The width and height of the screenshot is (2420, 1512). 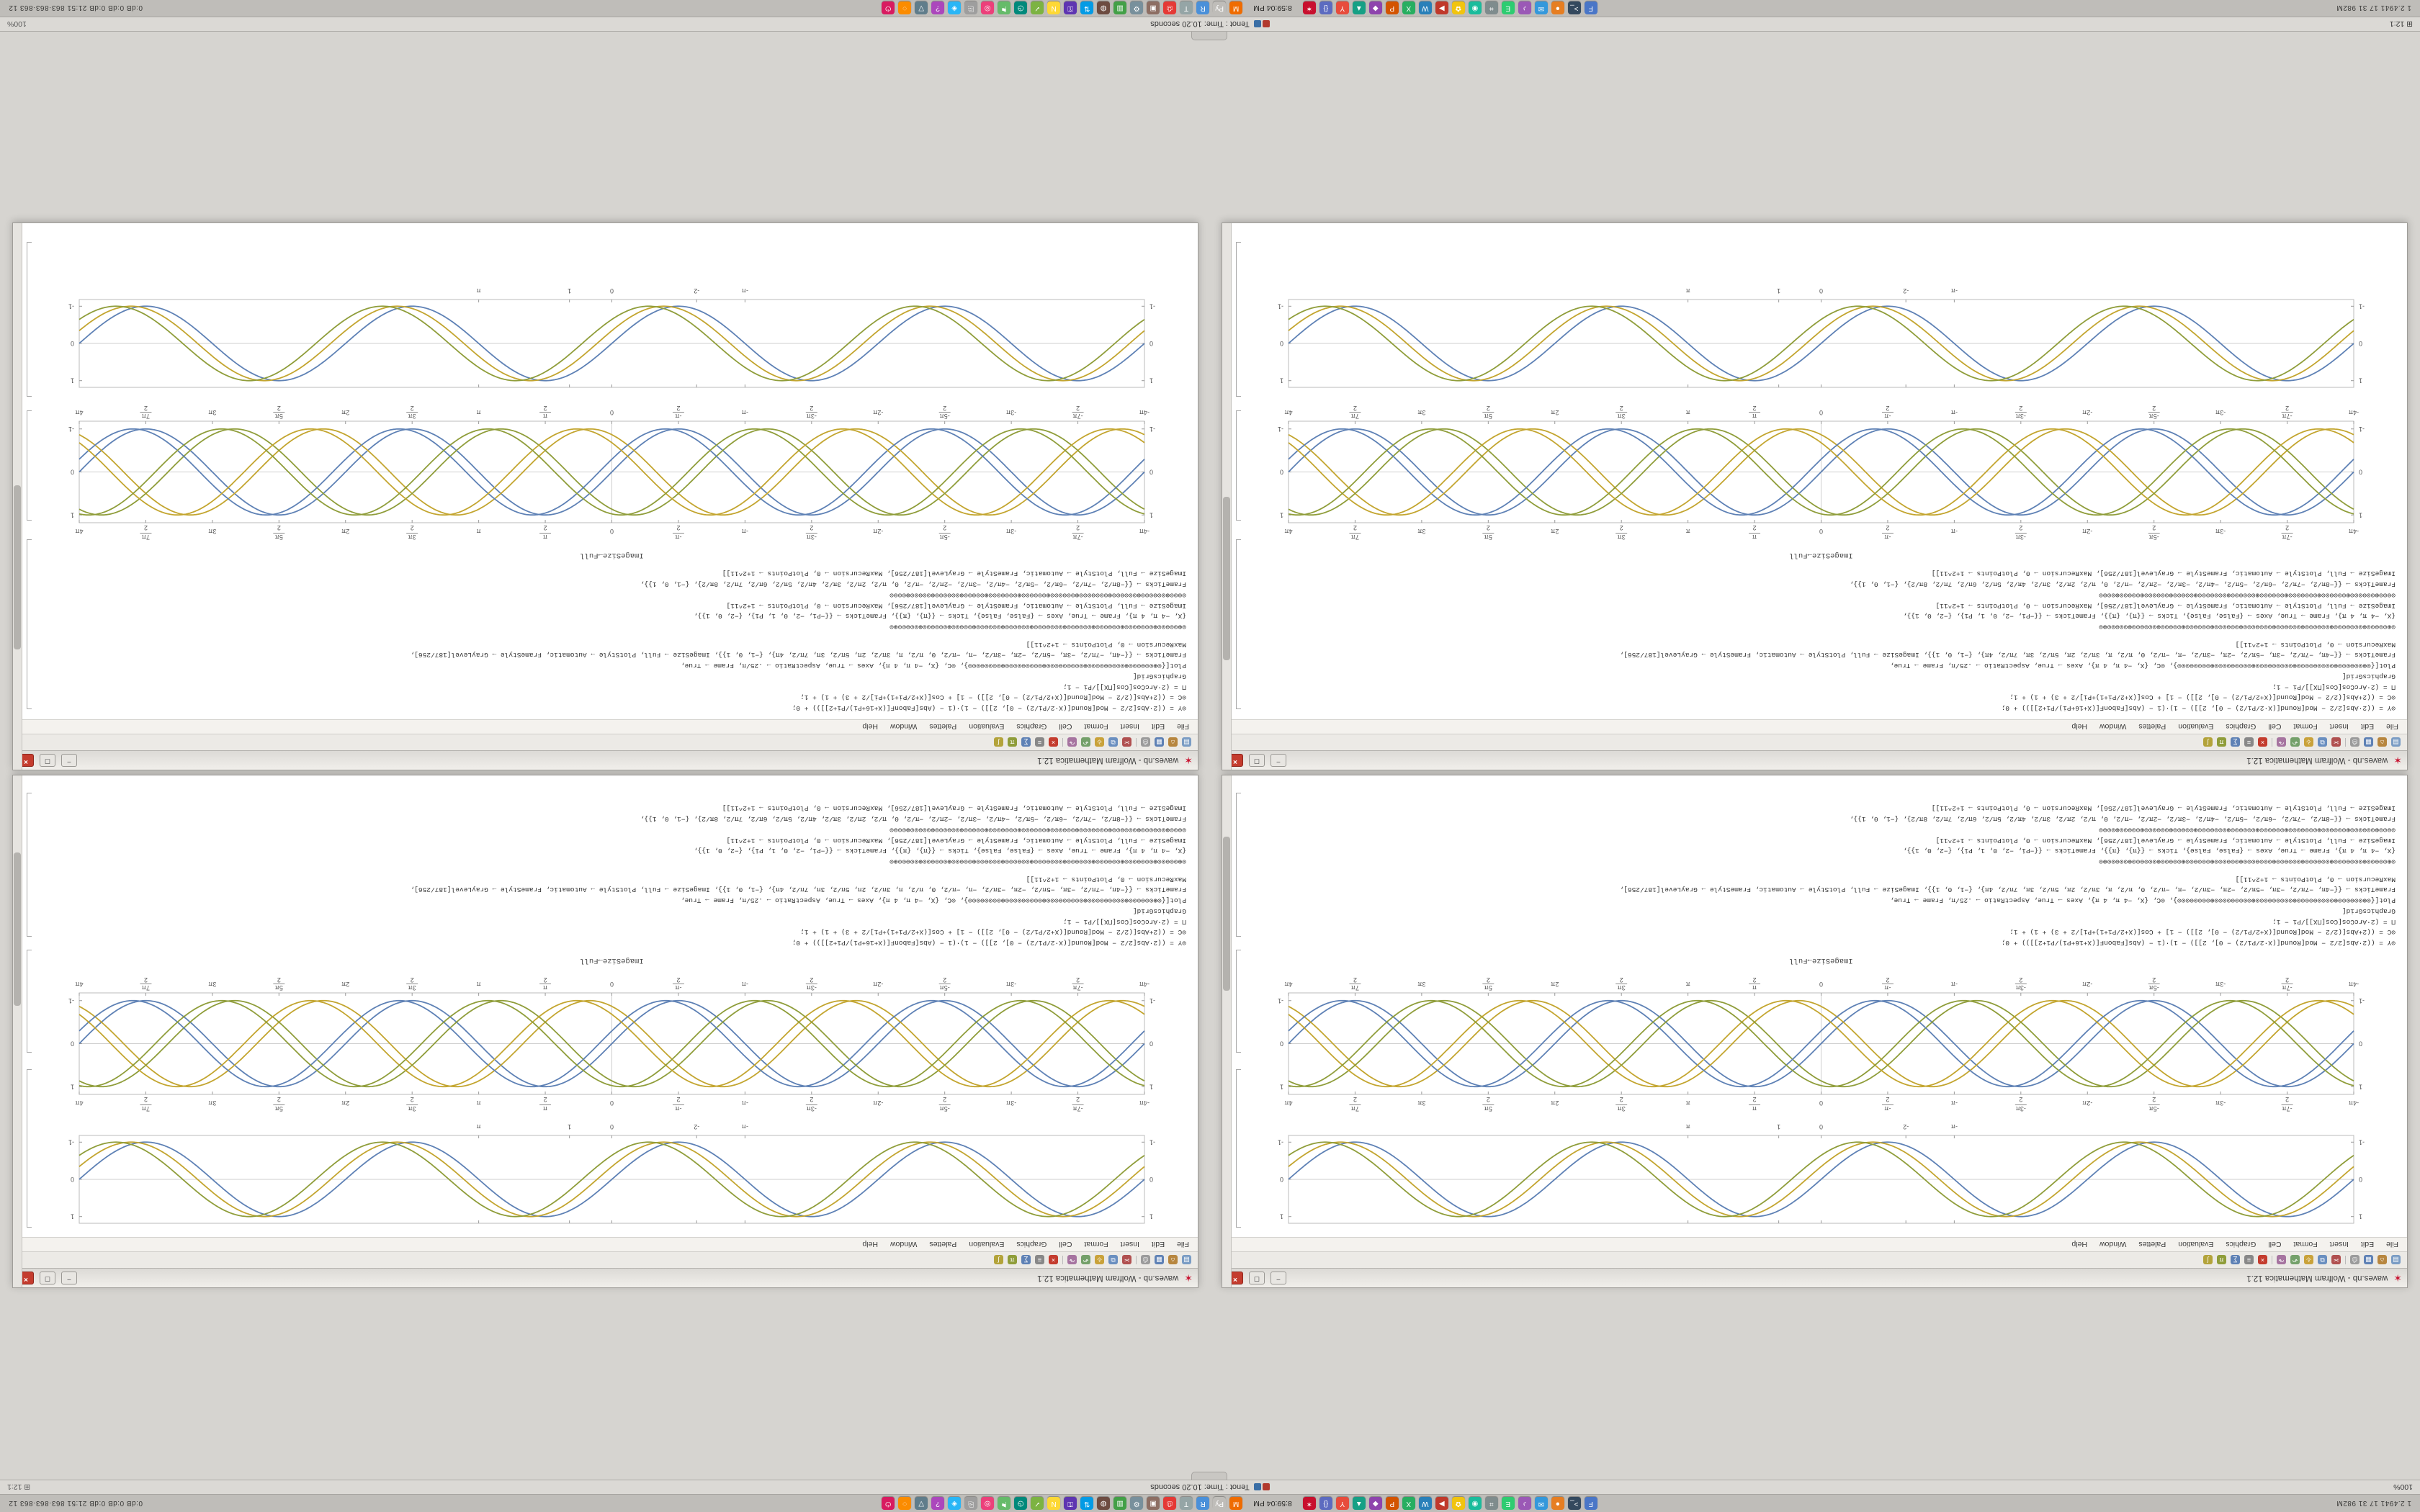 What do you see at coordinates (2196, 727) in the screenshot?
I see `menu-evaluation: Evaluation` at bounding box center [2196, 727].